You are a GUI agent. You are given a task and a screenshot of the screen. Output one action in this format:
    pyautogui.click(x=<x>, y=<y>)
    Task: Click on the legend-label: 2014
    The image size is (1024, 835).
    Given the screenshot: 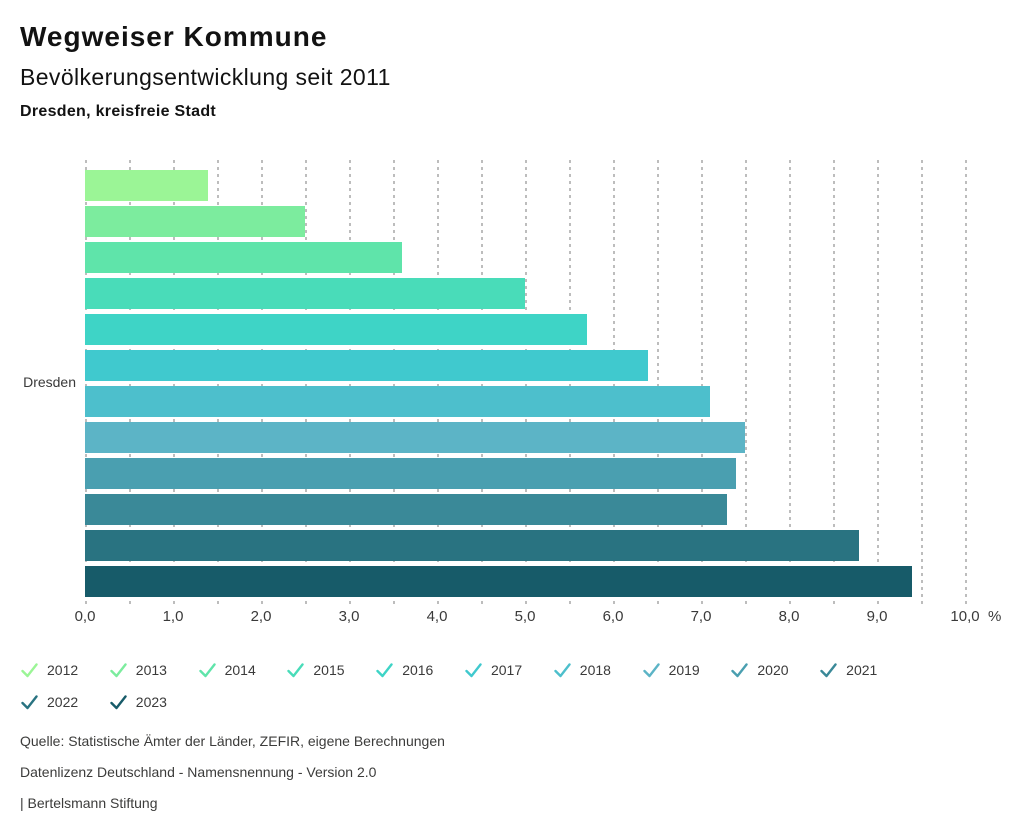 What is the action you would take?
    pyautogui.click(x=240, y=670)
    